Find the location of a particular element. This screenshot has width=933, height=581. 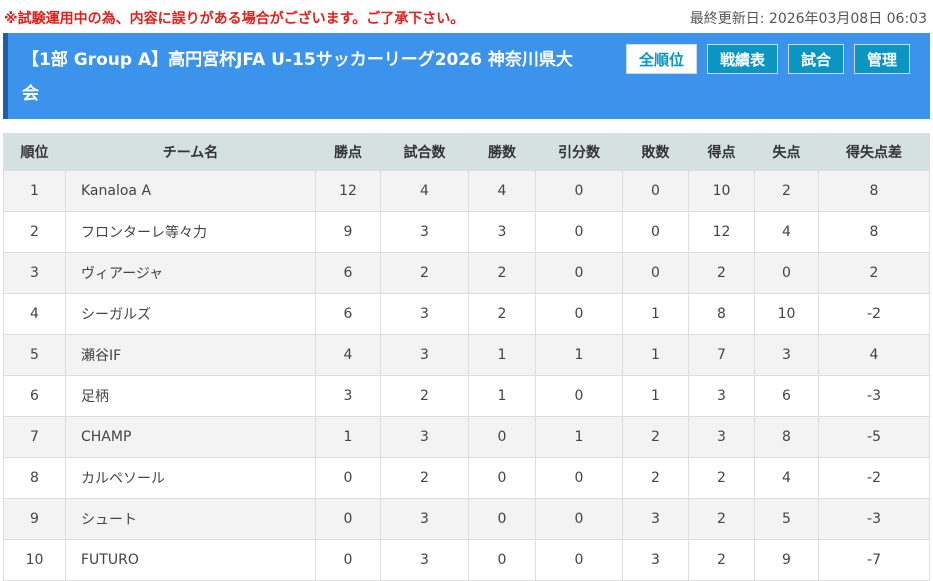

table-row: 6 足柄 3 2 1 0 1 3 6 -3 is located at coordinates (466, 396).